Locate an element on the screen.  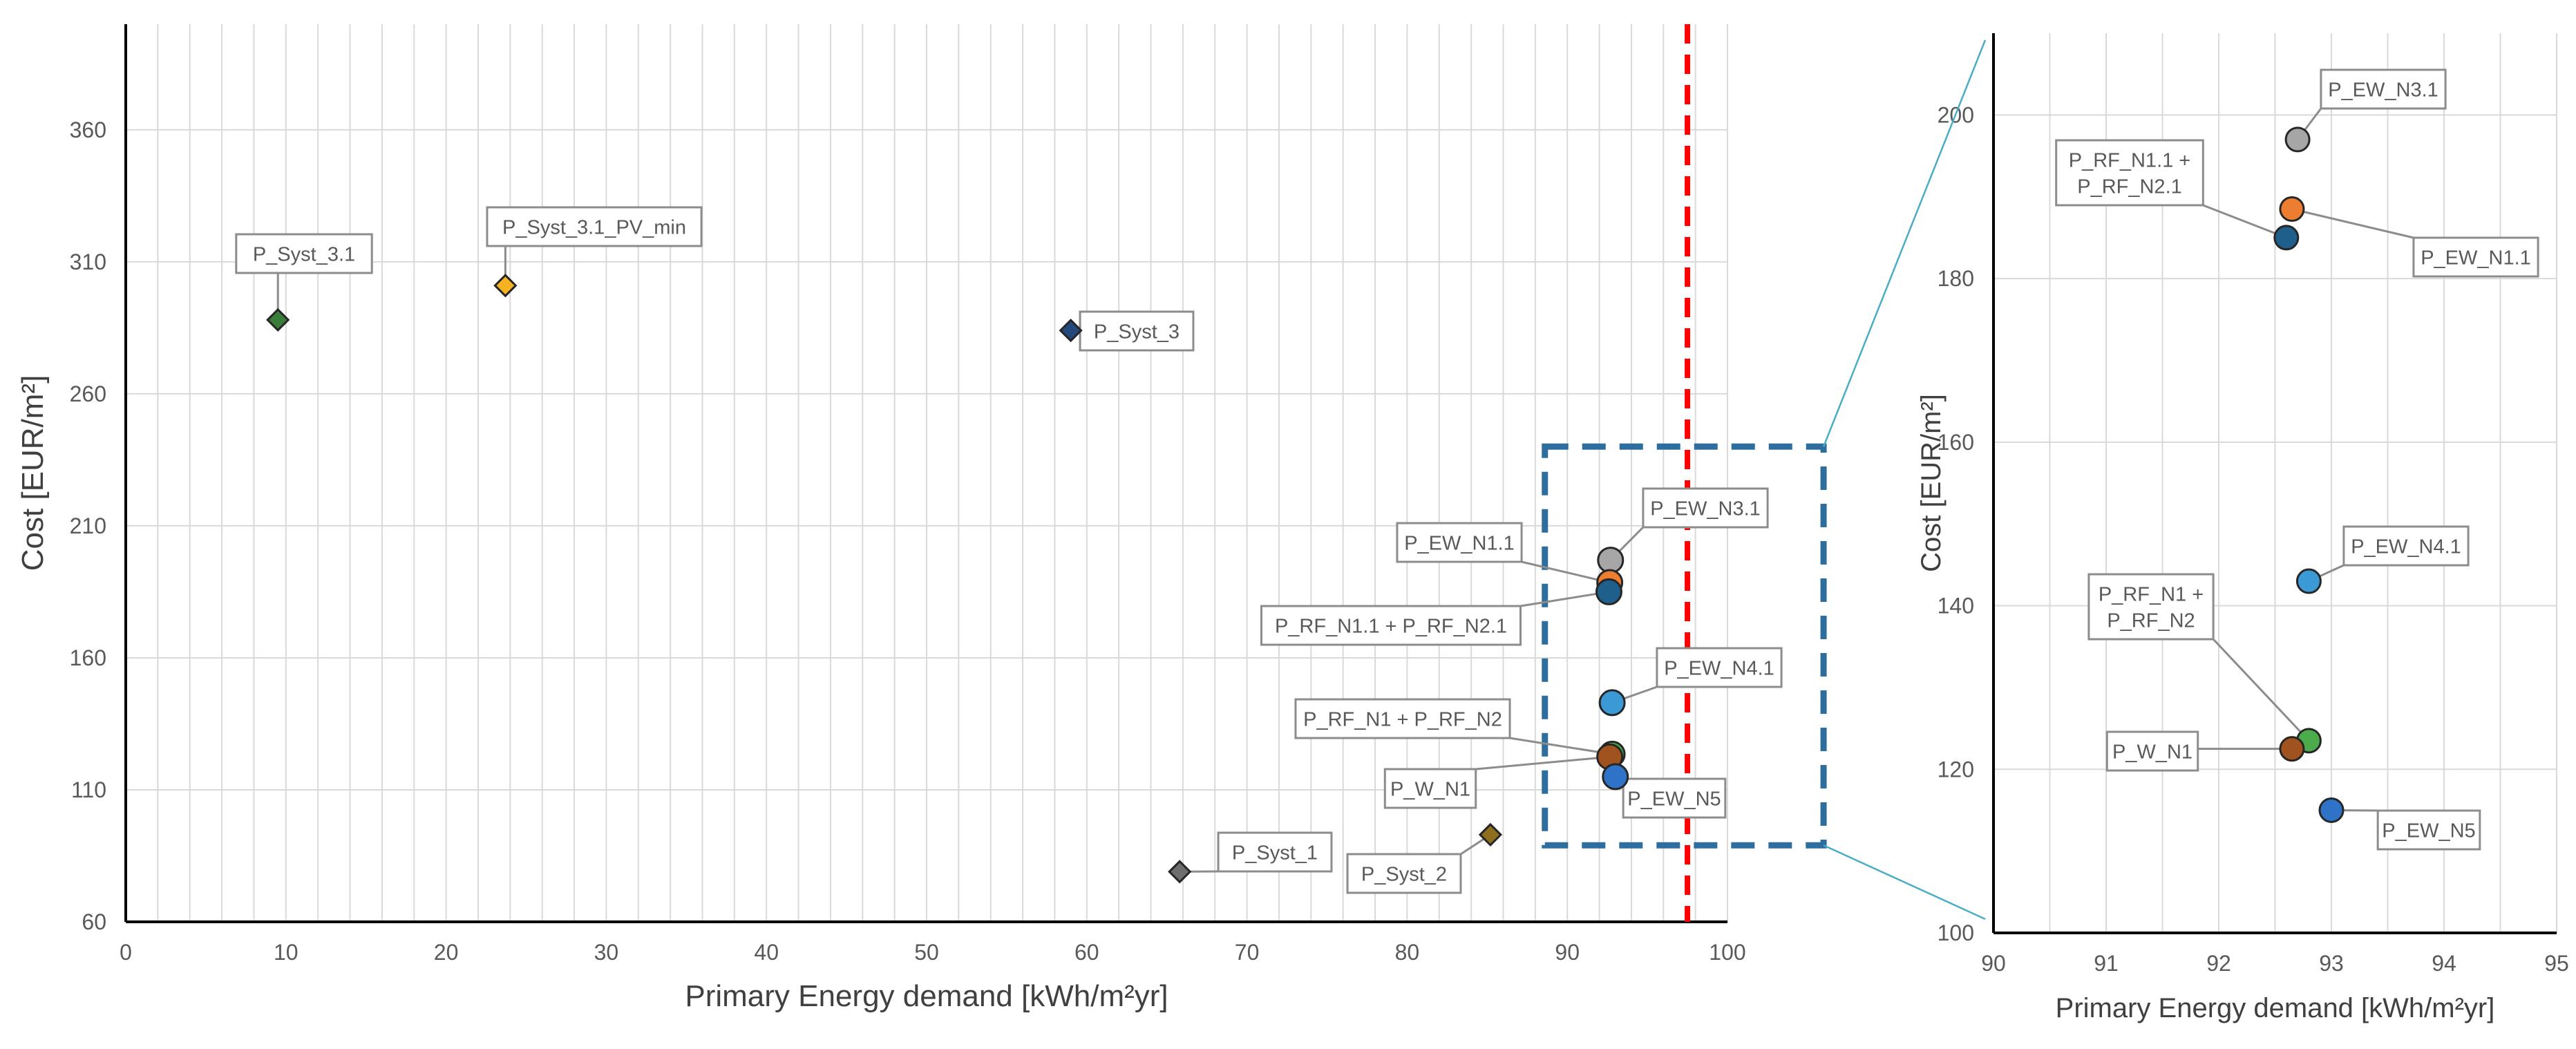
x-tick-label: 93 is located at coordinates (2331, 963).